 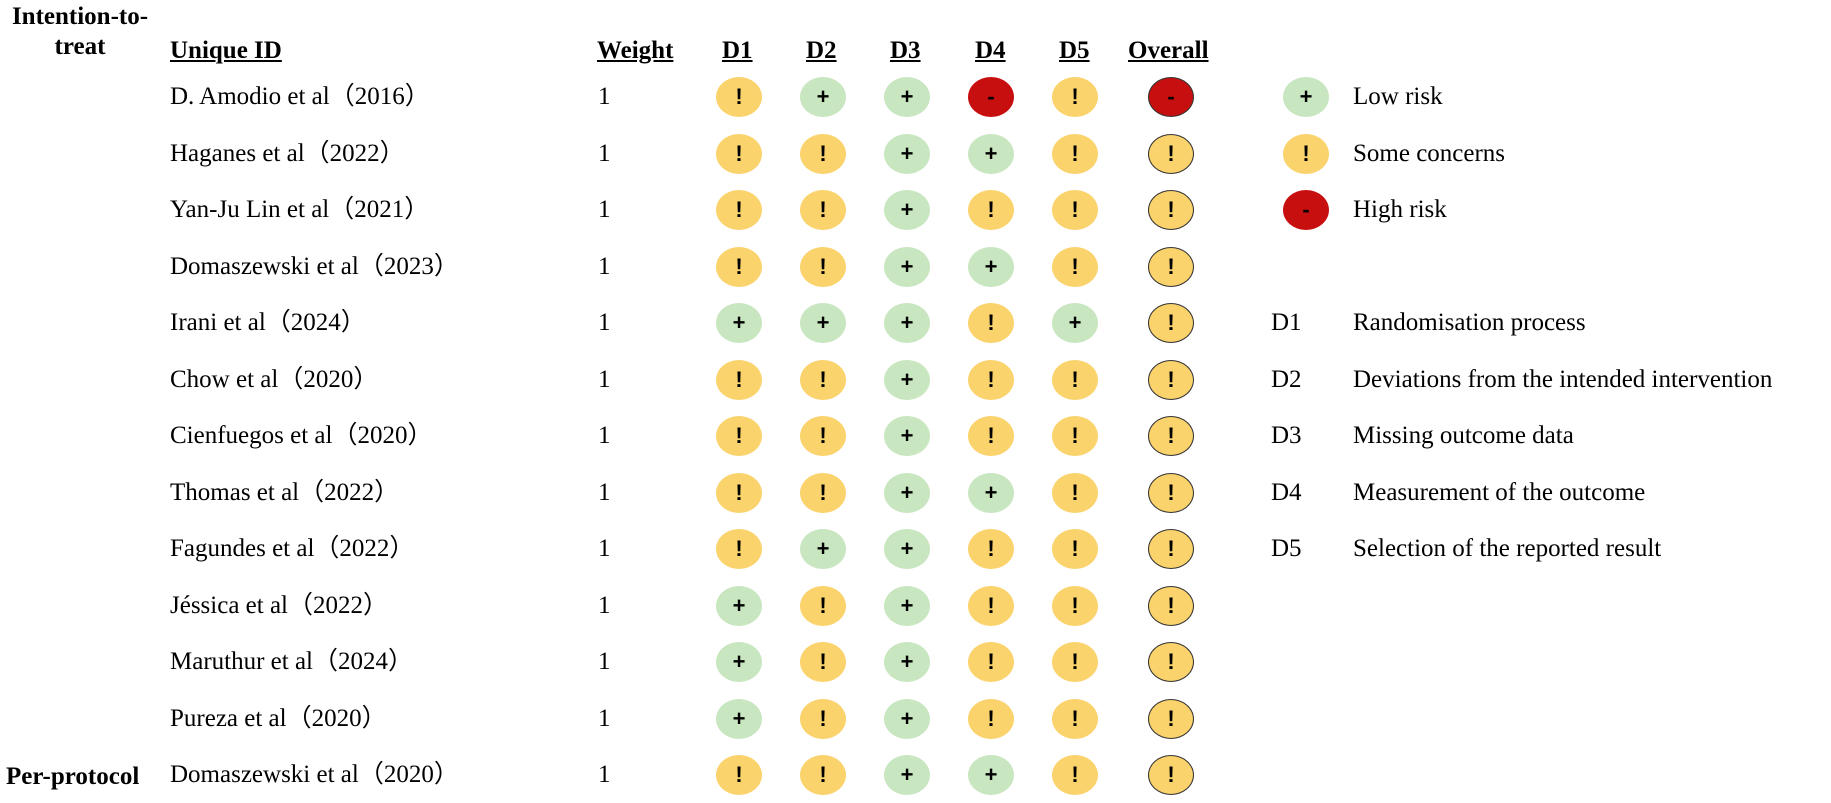 What do you see at coordinates (268, 322) in the screenshot?
I see `study-name: Irani et al（2024）` at bounding box center [268, 322].